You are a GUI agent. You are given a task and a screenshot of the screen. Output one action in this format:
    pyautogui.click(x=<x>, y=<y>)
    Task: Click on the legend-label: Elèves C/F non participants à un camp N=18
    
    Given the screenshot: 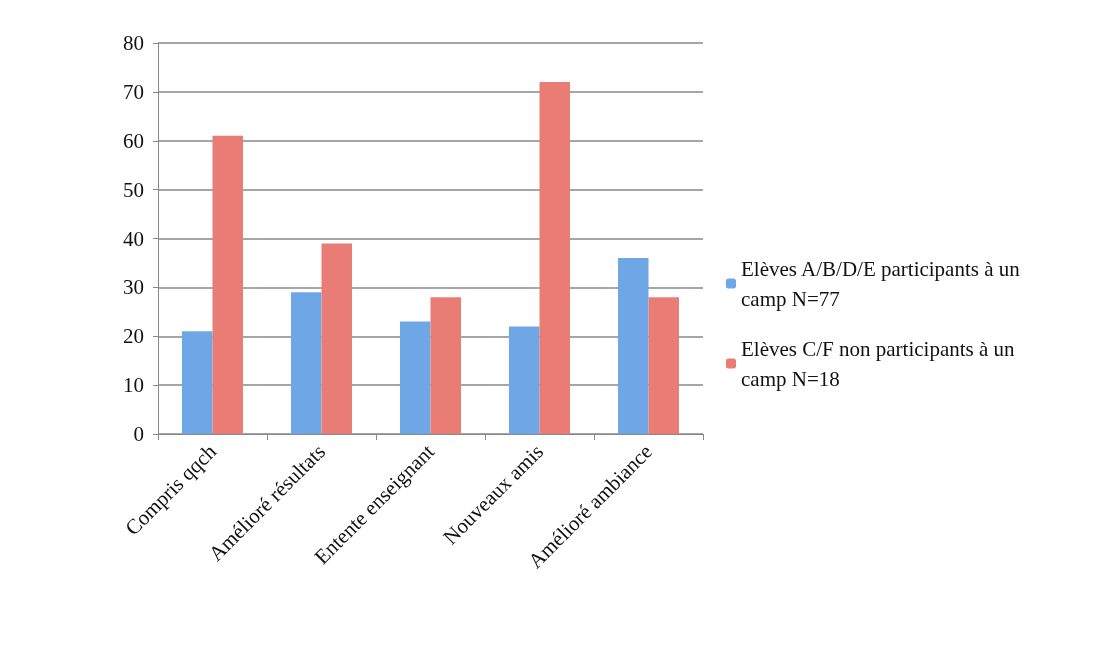 What is the action you would take?
    pyautogui.click(x=880, y=363)
    